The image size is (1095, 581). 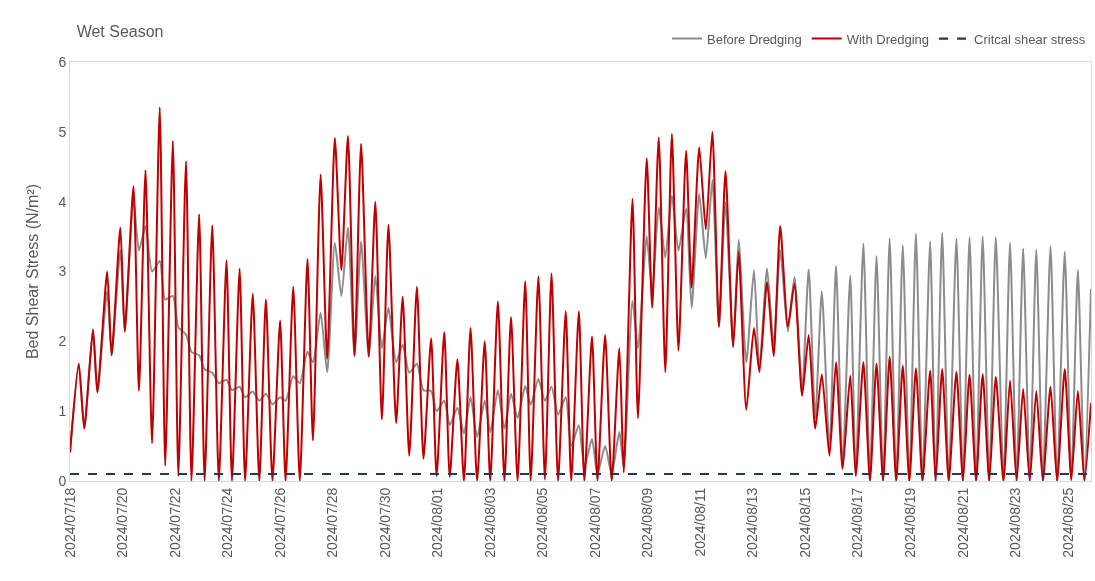 What do you see at coordinates (542, 522) in the screenshot?
I see `x-tick-label: 2024/08/05` at bounding box center [542, 522].